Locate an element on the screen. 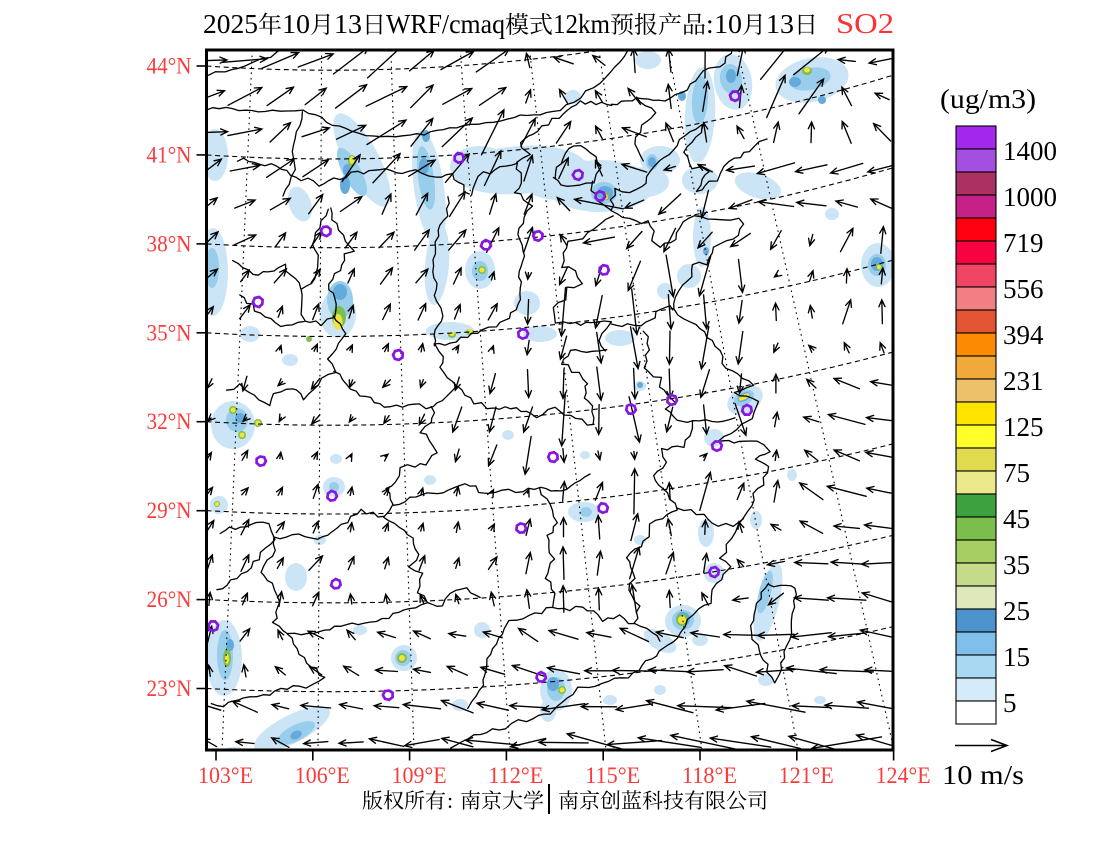 This screenshot has height=855, width=1100. svg-text: 109°E is located at coordinates (419, 775).